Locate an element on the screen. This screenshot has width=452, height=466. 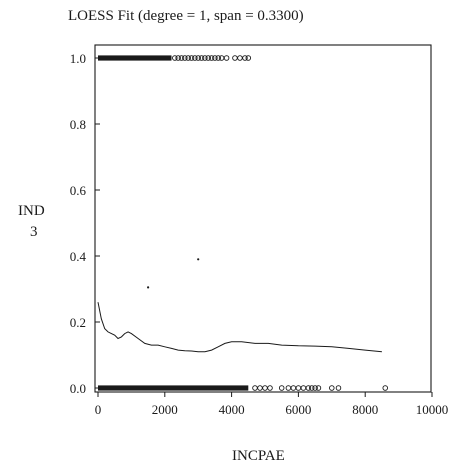
y-axis-label-line-2: 3 is located at coordinates (34, 232).